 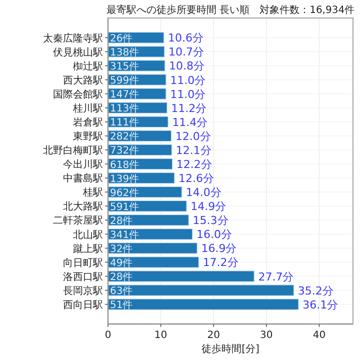 What do you see at coordinates (83, 262) in the screenshot?
I see `y-tick-label: 向日町駅` at bounding box center [83, 262].